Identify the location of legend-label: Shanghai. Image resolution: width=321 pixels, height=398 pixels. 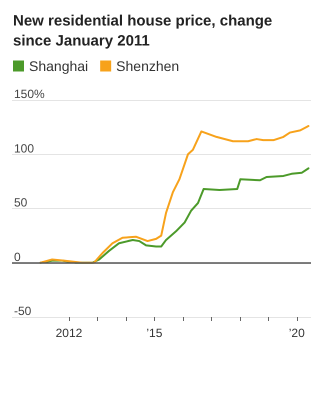
(58, 66).